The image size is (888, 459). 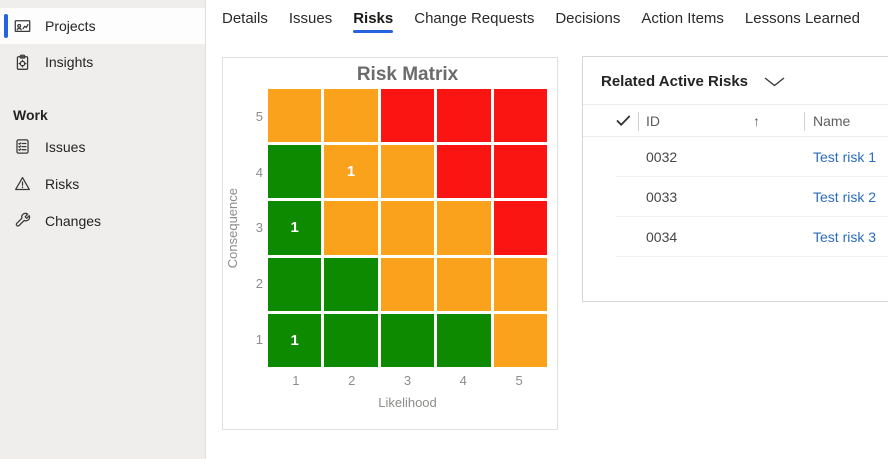 I want to click on sidebar-item-projects: Projects, so click(x=102, y=26).